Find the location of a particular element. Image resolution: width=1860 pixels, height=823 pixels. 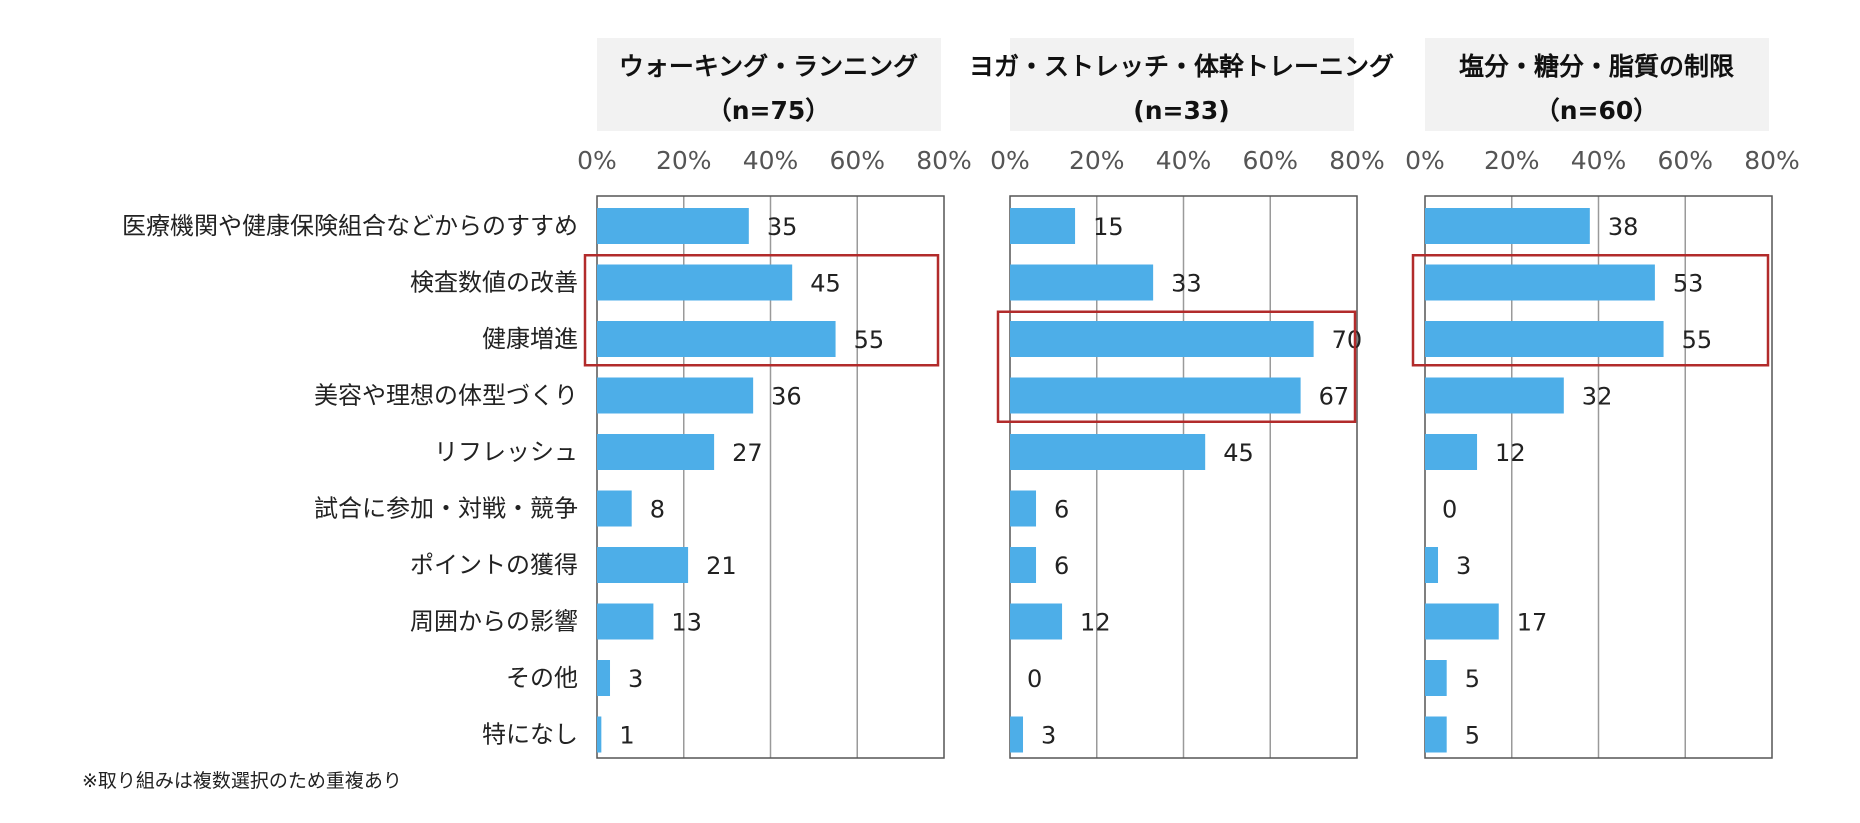

panel-sample-size: （n=75） is located at coordinates (769, 110).